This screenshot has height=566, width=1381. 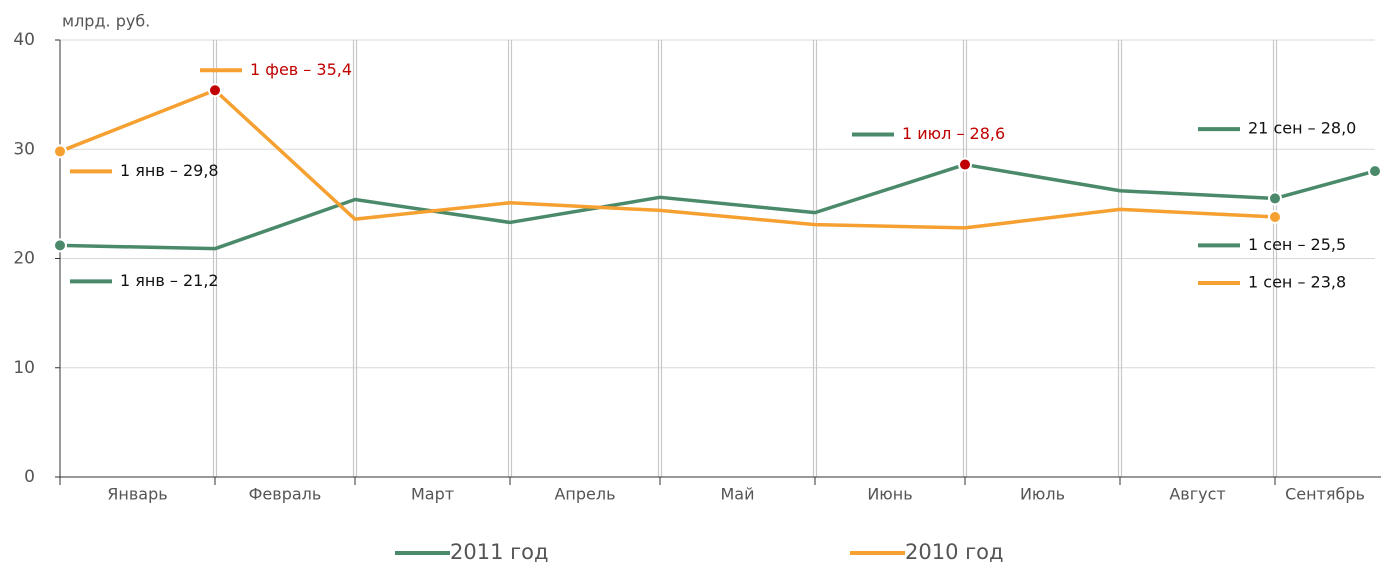 I want to click on y-tick-label: 40, so click(x=24, y=40).